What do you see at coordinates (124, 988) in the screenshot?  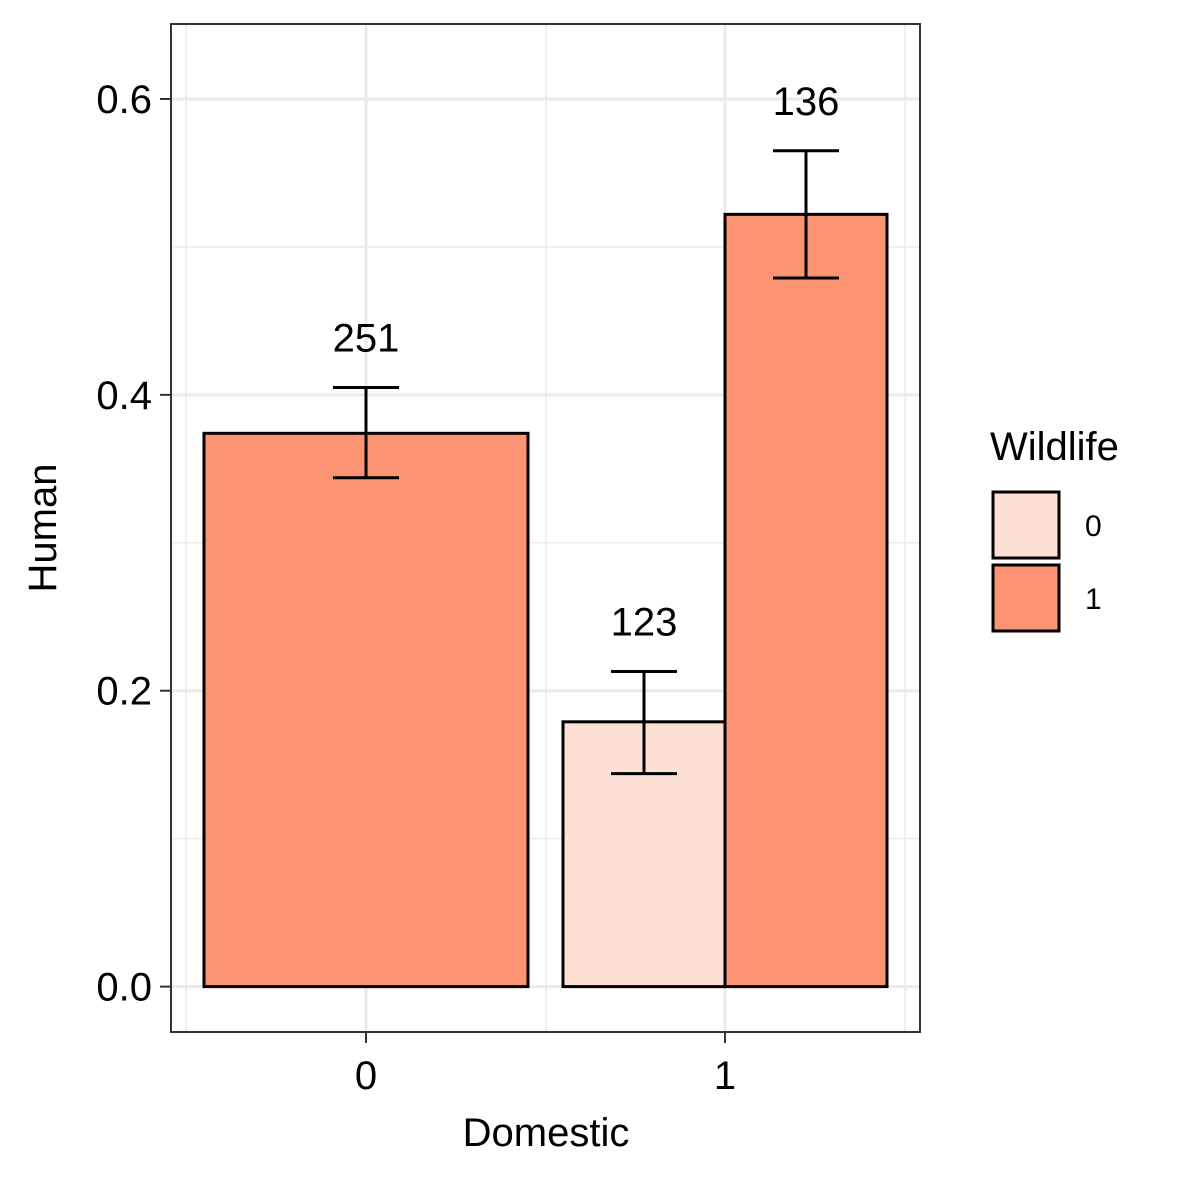 I see `y-tick-label: 0.0` at bounding box center [124, 988].